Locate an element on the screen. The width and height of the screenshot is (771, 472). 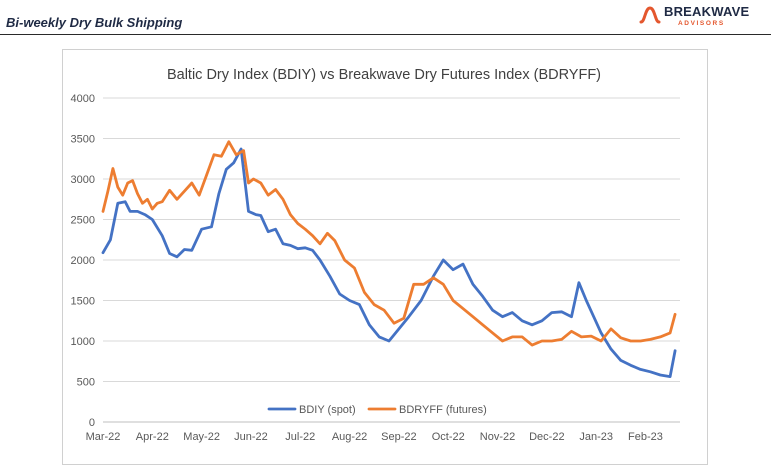
brand-subtitle: ADVISORS is located at coordinates (701, 23).